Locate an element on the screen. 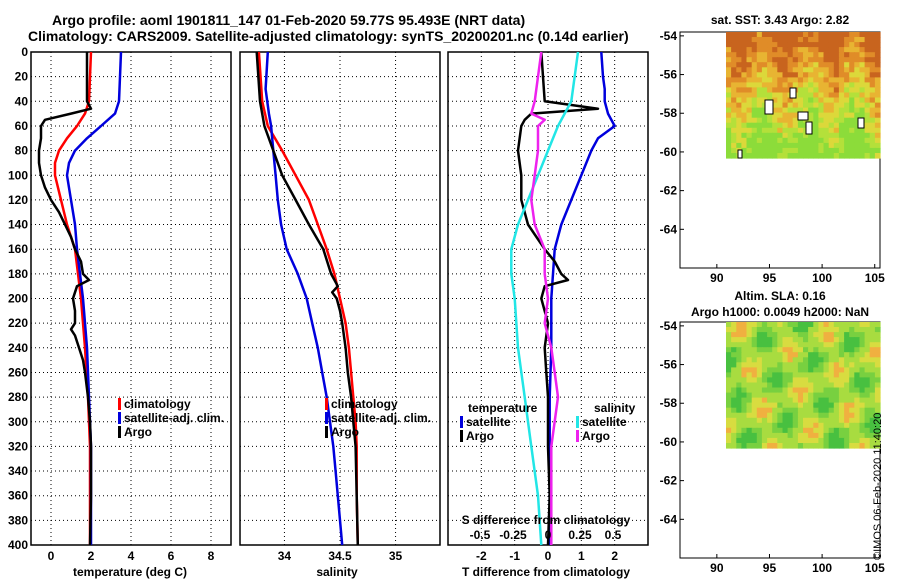 This screenshot has width=900, height=580. map-y-tick-label: -56 is located at coordinates (669, 75).